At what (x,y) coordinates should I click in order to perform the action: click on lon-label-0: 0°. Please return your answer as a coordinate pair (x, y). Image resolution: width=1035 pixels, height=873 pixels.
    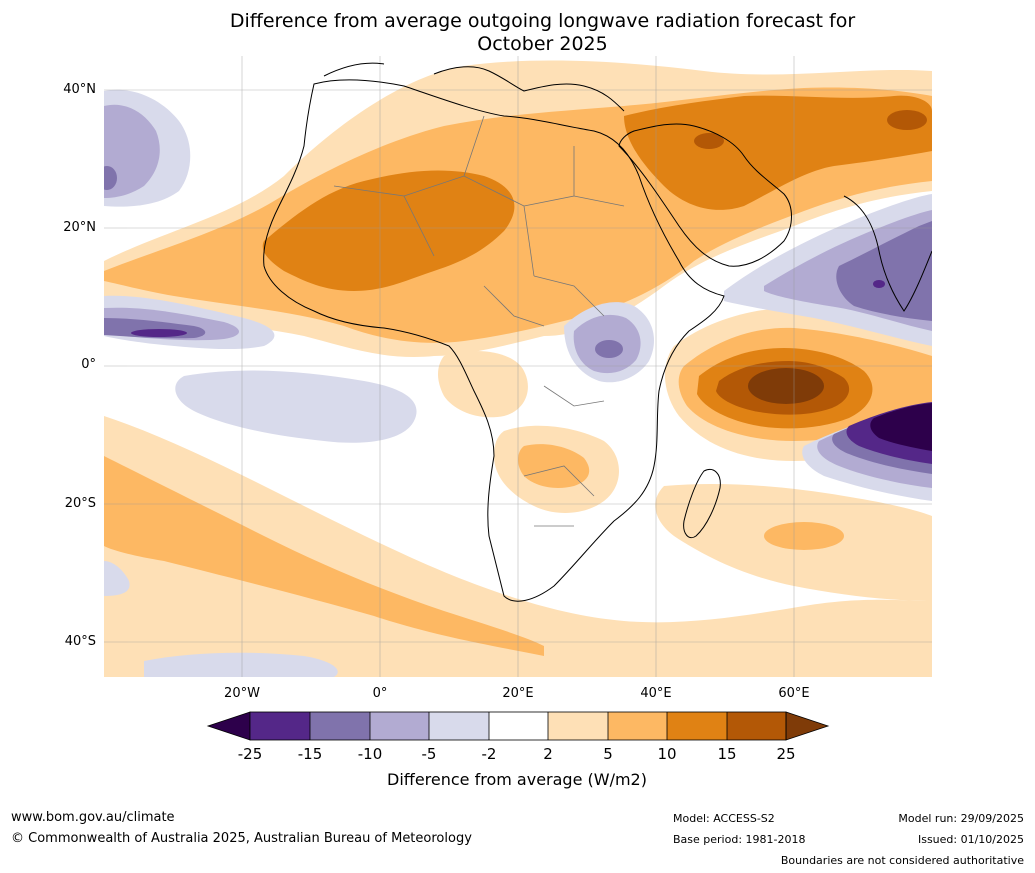
    Looking at the image, I should click on (380, 693).